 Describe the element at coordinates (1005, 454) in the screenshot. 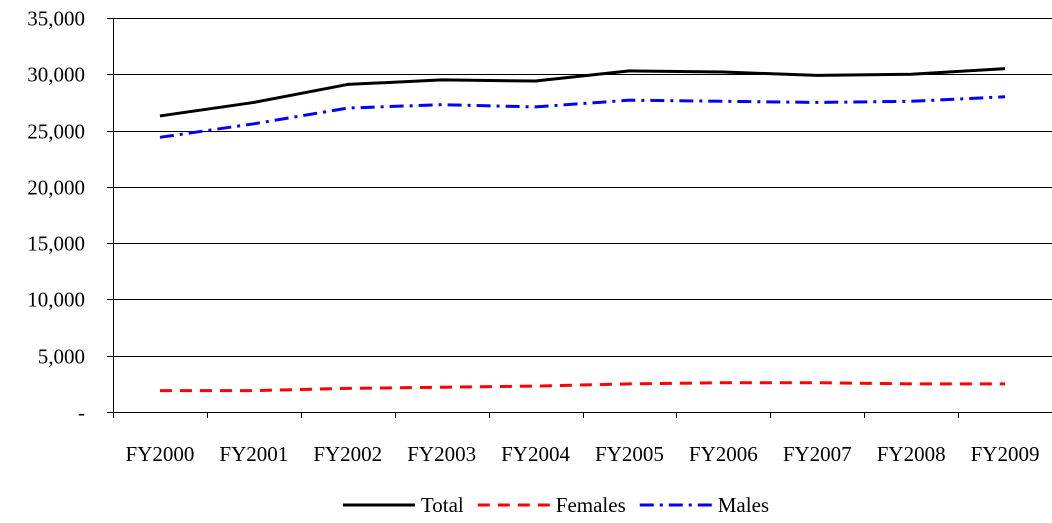

I see `x-tick-label-fy2009: FY2009` at that location.